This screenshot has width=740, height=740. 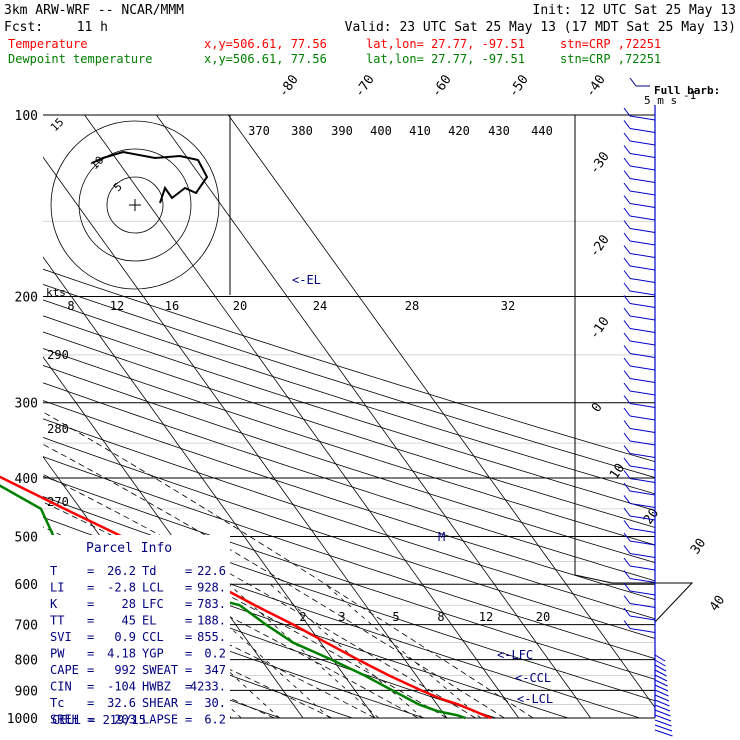 What do you see at coordinates (92, 27) in the screenshot?
I see `fcst-value: 11 h` at bounding box center [92, 27].